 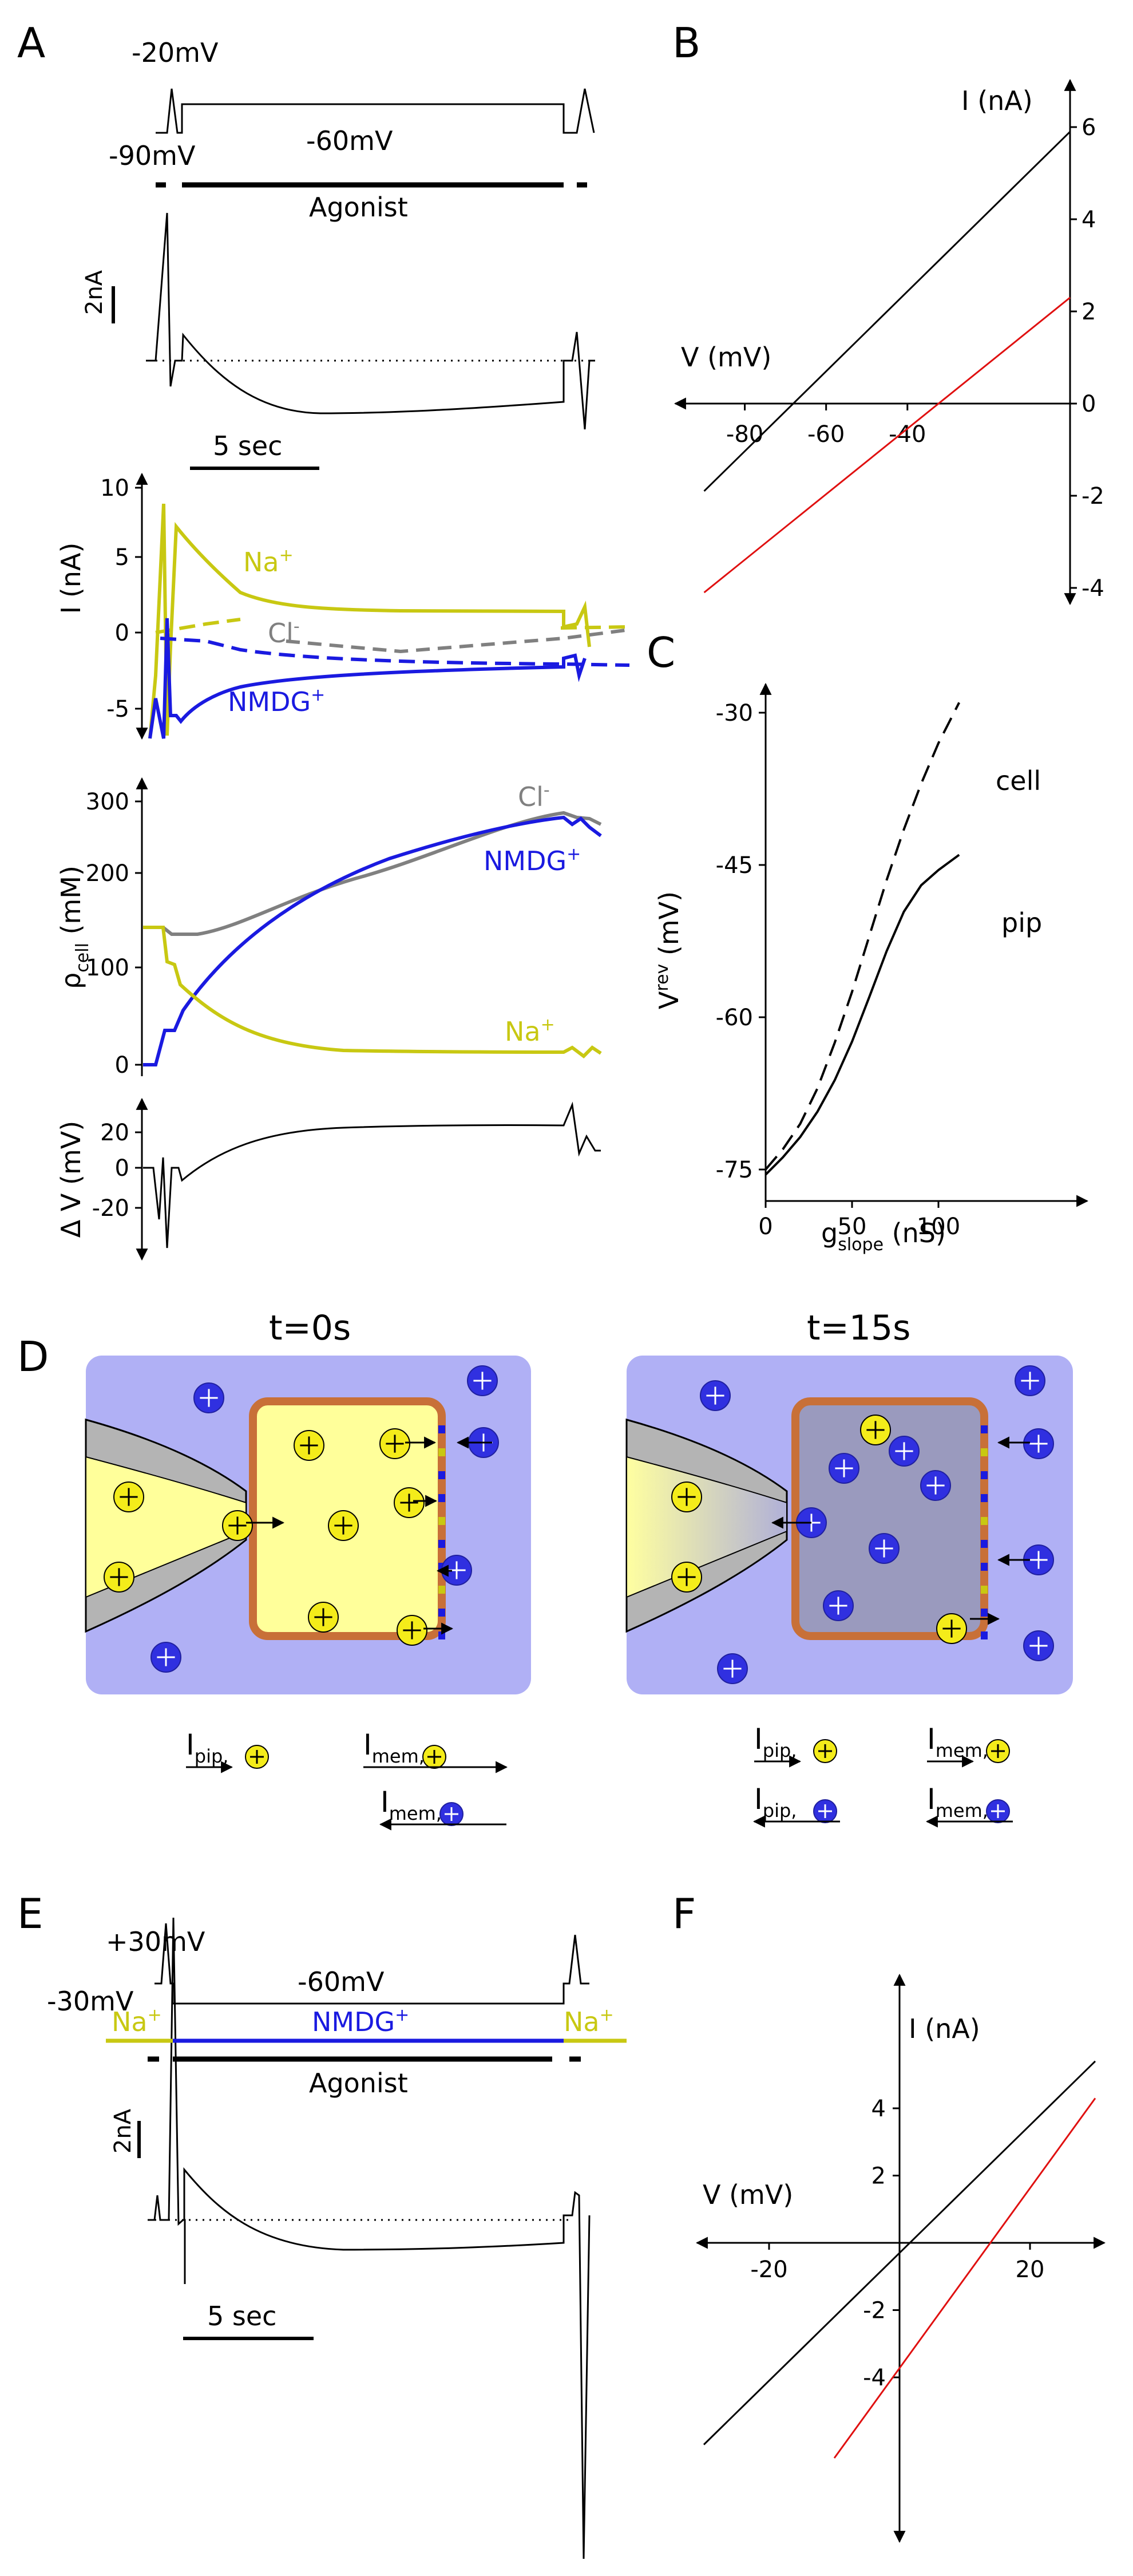 What do you see at coordinates (768, 2270) in the screenshot?
I see `f-xtick-label: -20` at bounding box center [768, 2270].